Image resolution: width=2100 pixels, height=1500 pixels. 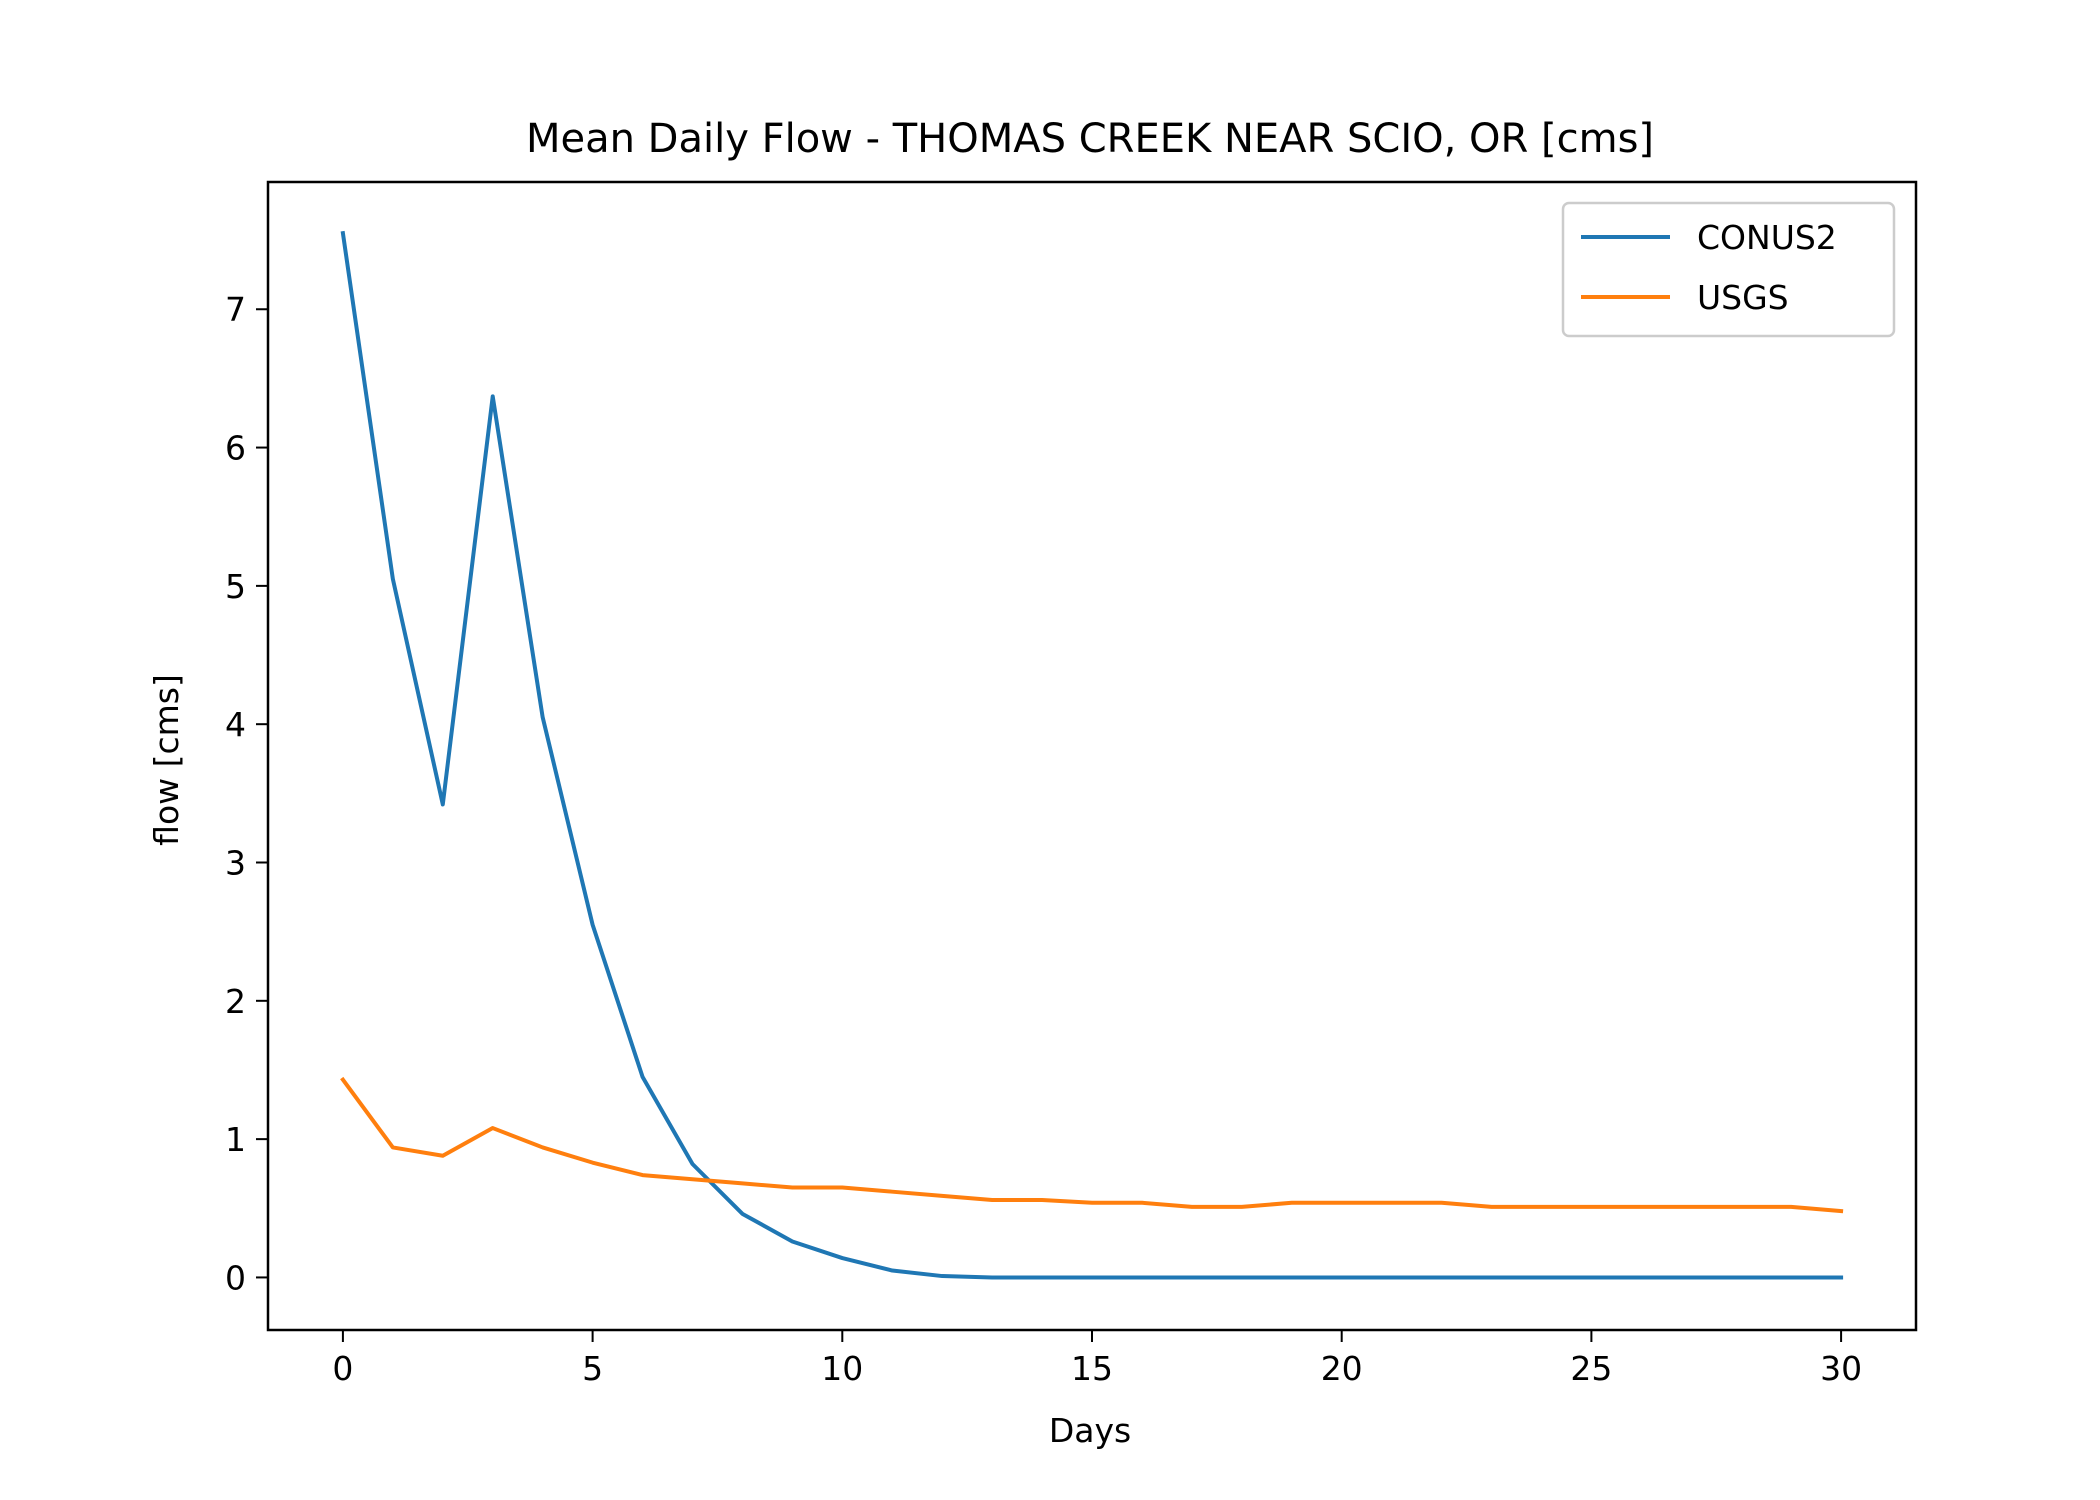 What do you see at coordinates (1767, 237) in the screenshot?
I see `legend-label-conus2: CONUS2` at bounding box center [1767, 237].